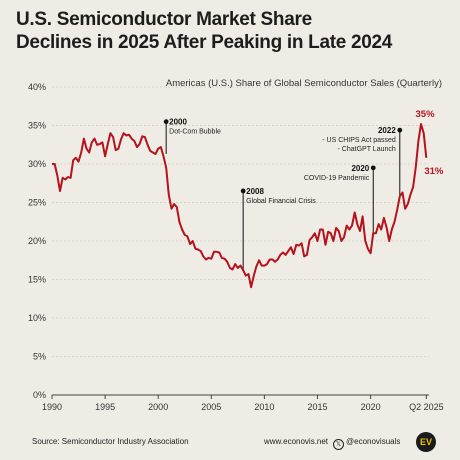 The width and height of the screenshot is (460, 460). What do you see at coordinates (39, 357) in the screenshot?
I see `y-tick-label: 5%` at bounding box center [39, 357].